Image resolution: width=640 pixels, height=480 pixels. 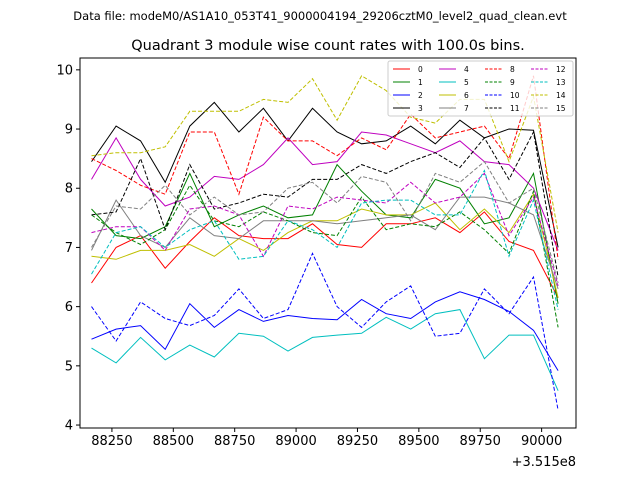 What do you see at coordinates (515, 108) in the screenshot?
I see `legend-label: 11` at bounding box center [515, 108].